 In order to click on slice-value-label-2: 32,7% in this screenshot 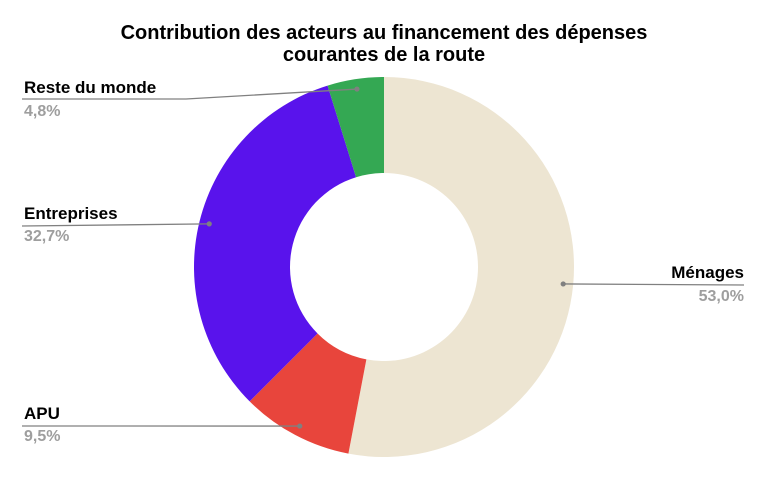, I will do `click(46, 236)`.